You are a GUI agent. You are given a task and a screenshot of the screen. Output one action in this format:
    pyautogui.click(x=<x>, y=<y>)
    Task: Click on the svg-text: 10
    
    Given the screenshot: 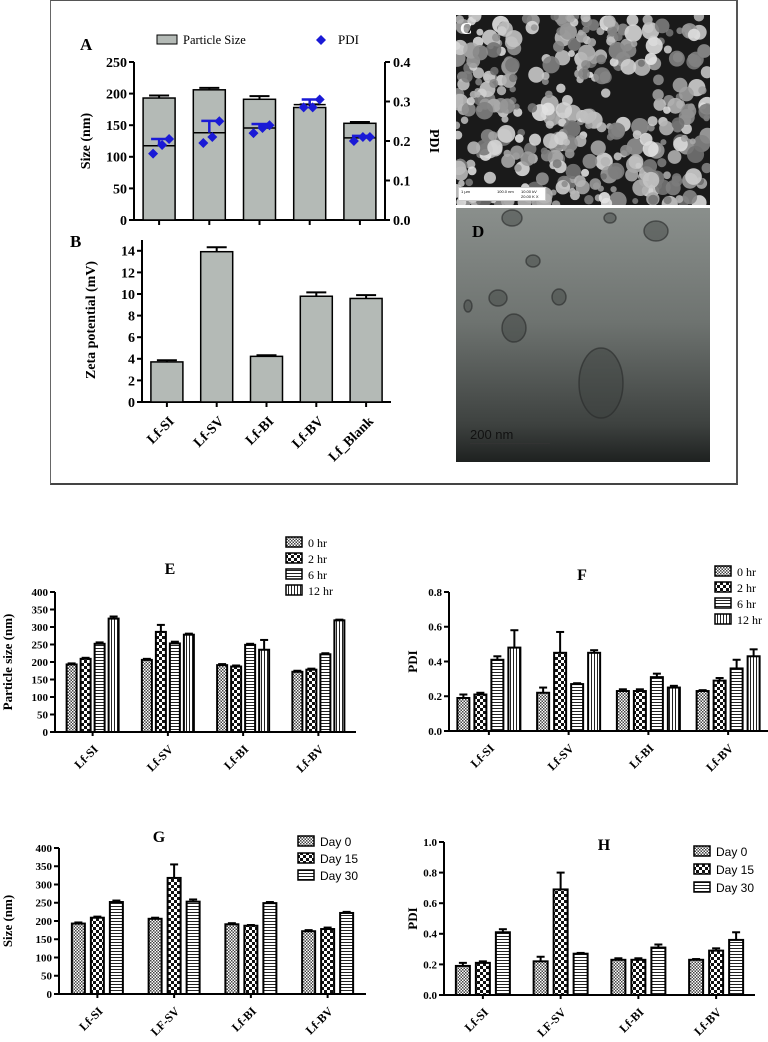 What is the action you would take?
    pyautogui.click(x=128, y=295)
    